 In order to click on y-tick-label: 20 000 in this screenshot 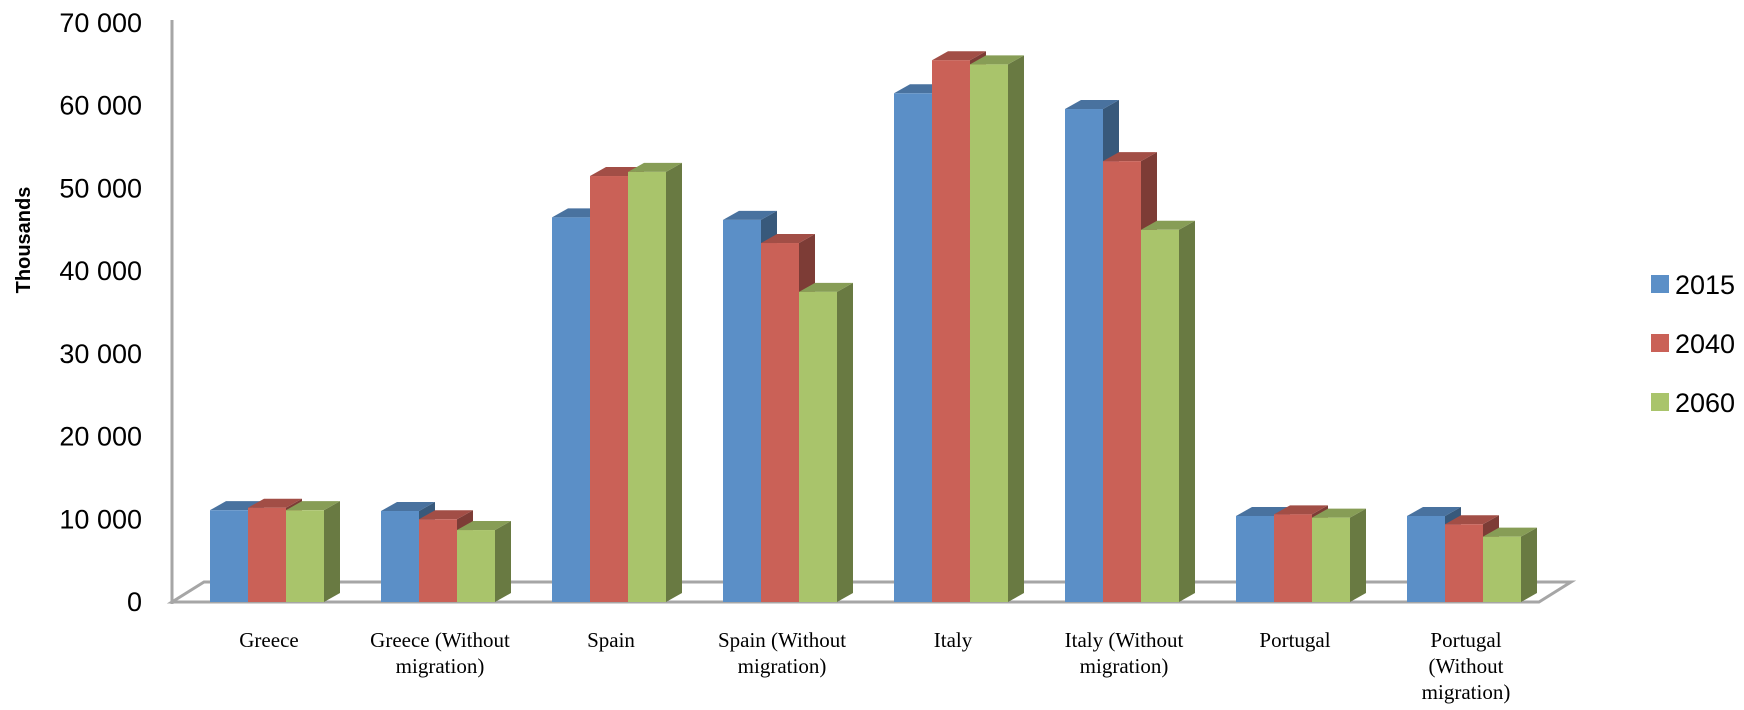, I will do `click(100, 437)`.